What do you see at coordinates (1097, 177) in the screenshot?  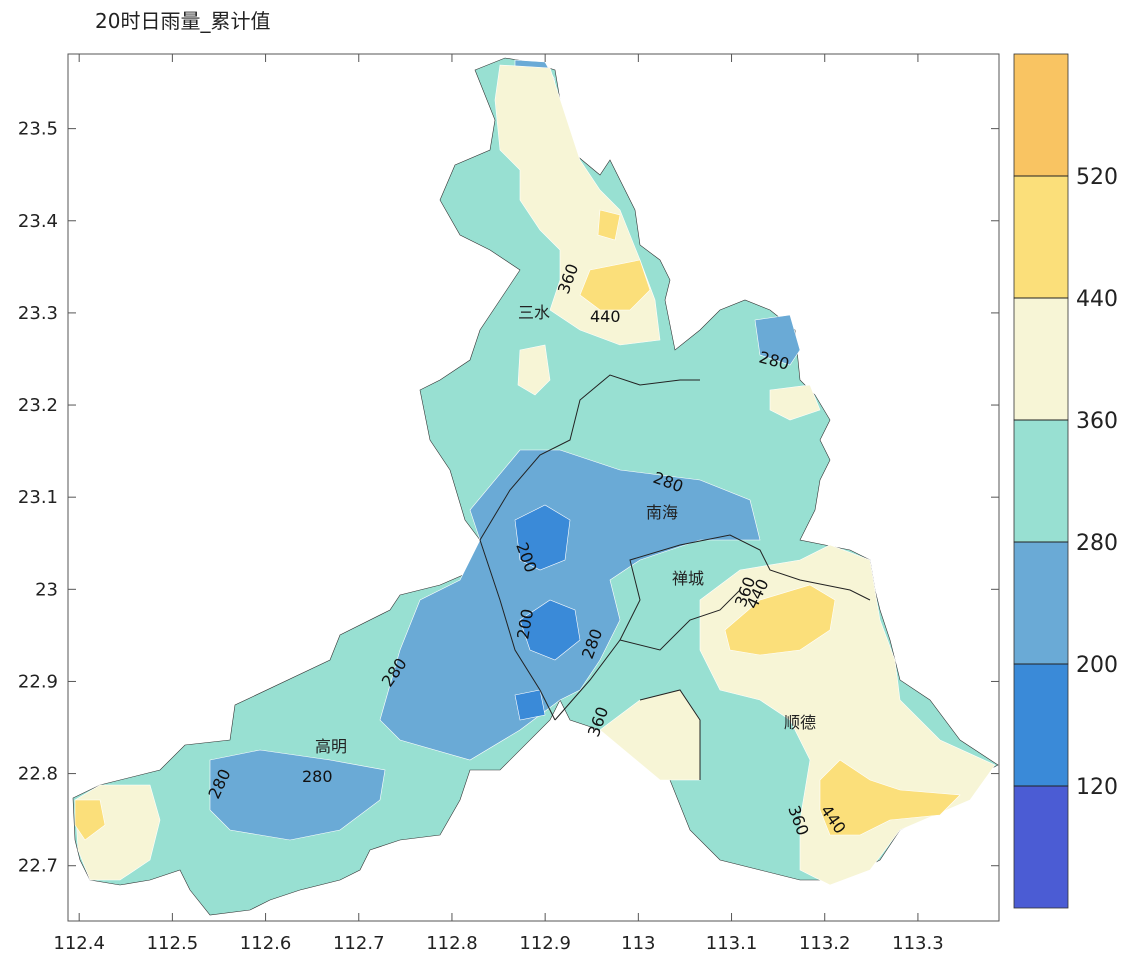 I see `colorbar-label: 520` at bounding box center [1097, 177].